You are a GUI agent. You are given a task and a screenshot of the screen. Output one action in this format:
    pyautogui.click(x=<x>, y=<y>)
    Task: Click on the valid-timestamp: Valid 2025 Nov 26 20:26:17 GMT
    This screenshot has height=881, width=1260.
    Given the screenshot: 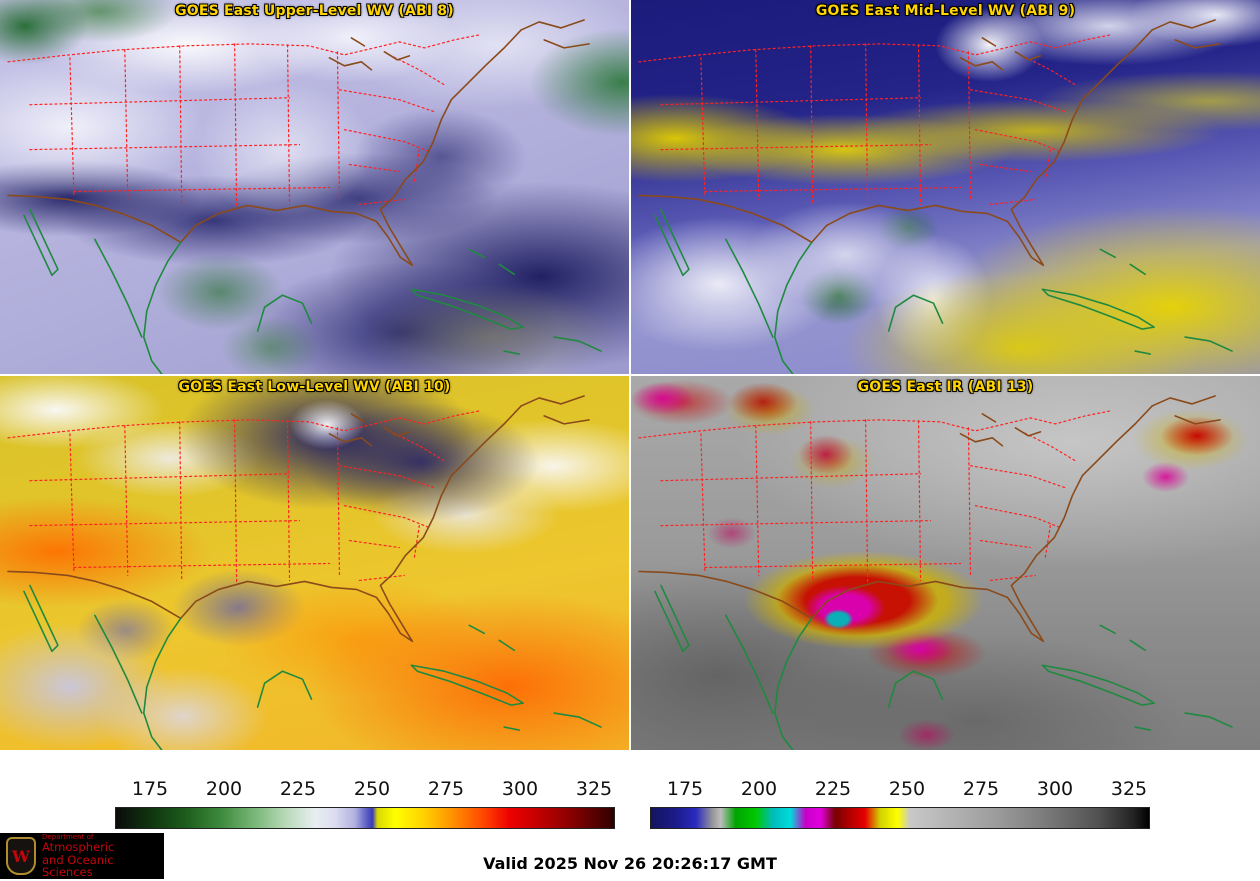 What is the action you would take?
    pyautogui.click(x=630, y=863)
    